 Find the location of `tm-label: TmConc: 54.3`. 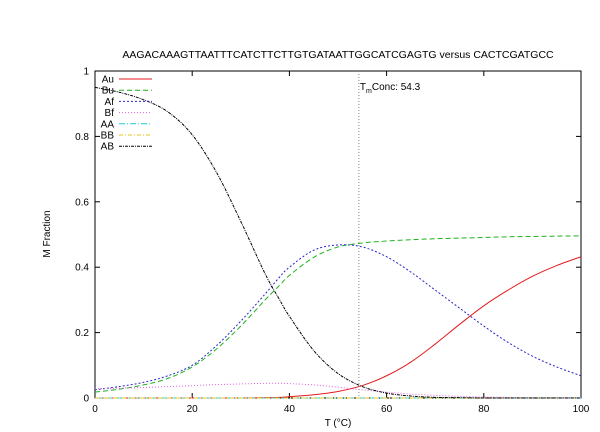

tm-label: TmConc: 54.3 is located at coordinates (390, 88).